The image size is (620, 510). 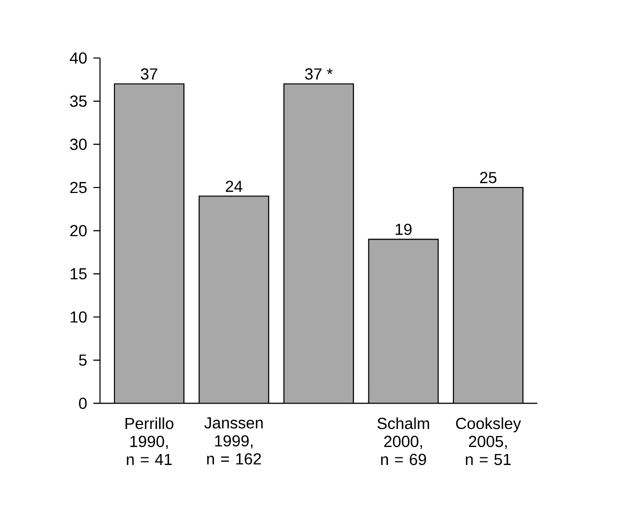 I want to click on data-label: 37, so click(x=149, y=74).